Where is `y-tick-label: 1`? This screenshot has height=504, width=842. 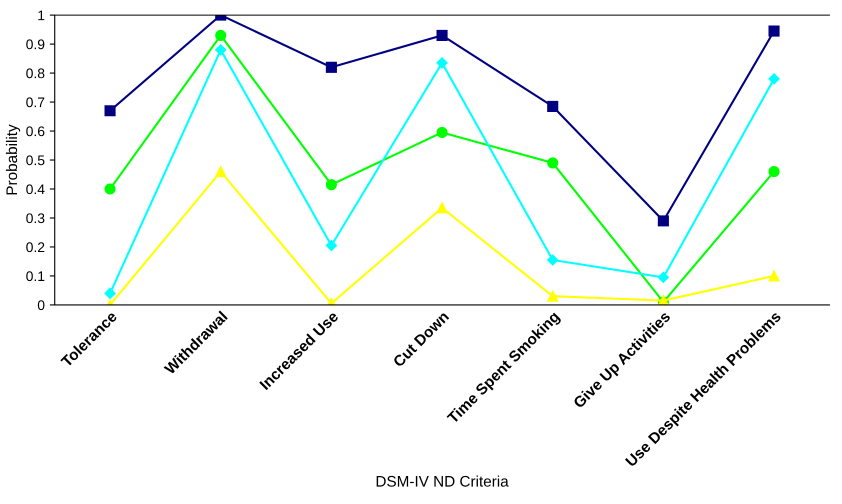 y-tick-label: 1 is located at coordinates (41, 15).